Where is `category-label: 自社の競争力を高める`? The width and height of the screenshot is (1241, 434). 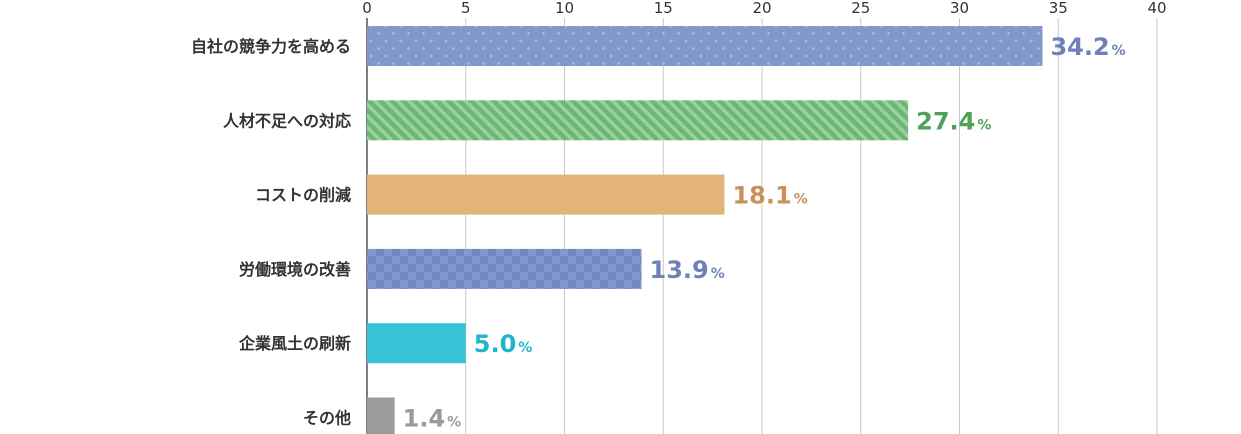 category-label: 自社の競争力を高める is located at coordinates (271, 46).